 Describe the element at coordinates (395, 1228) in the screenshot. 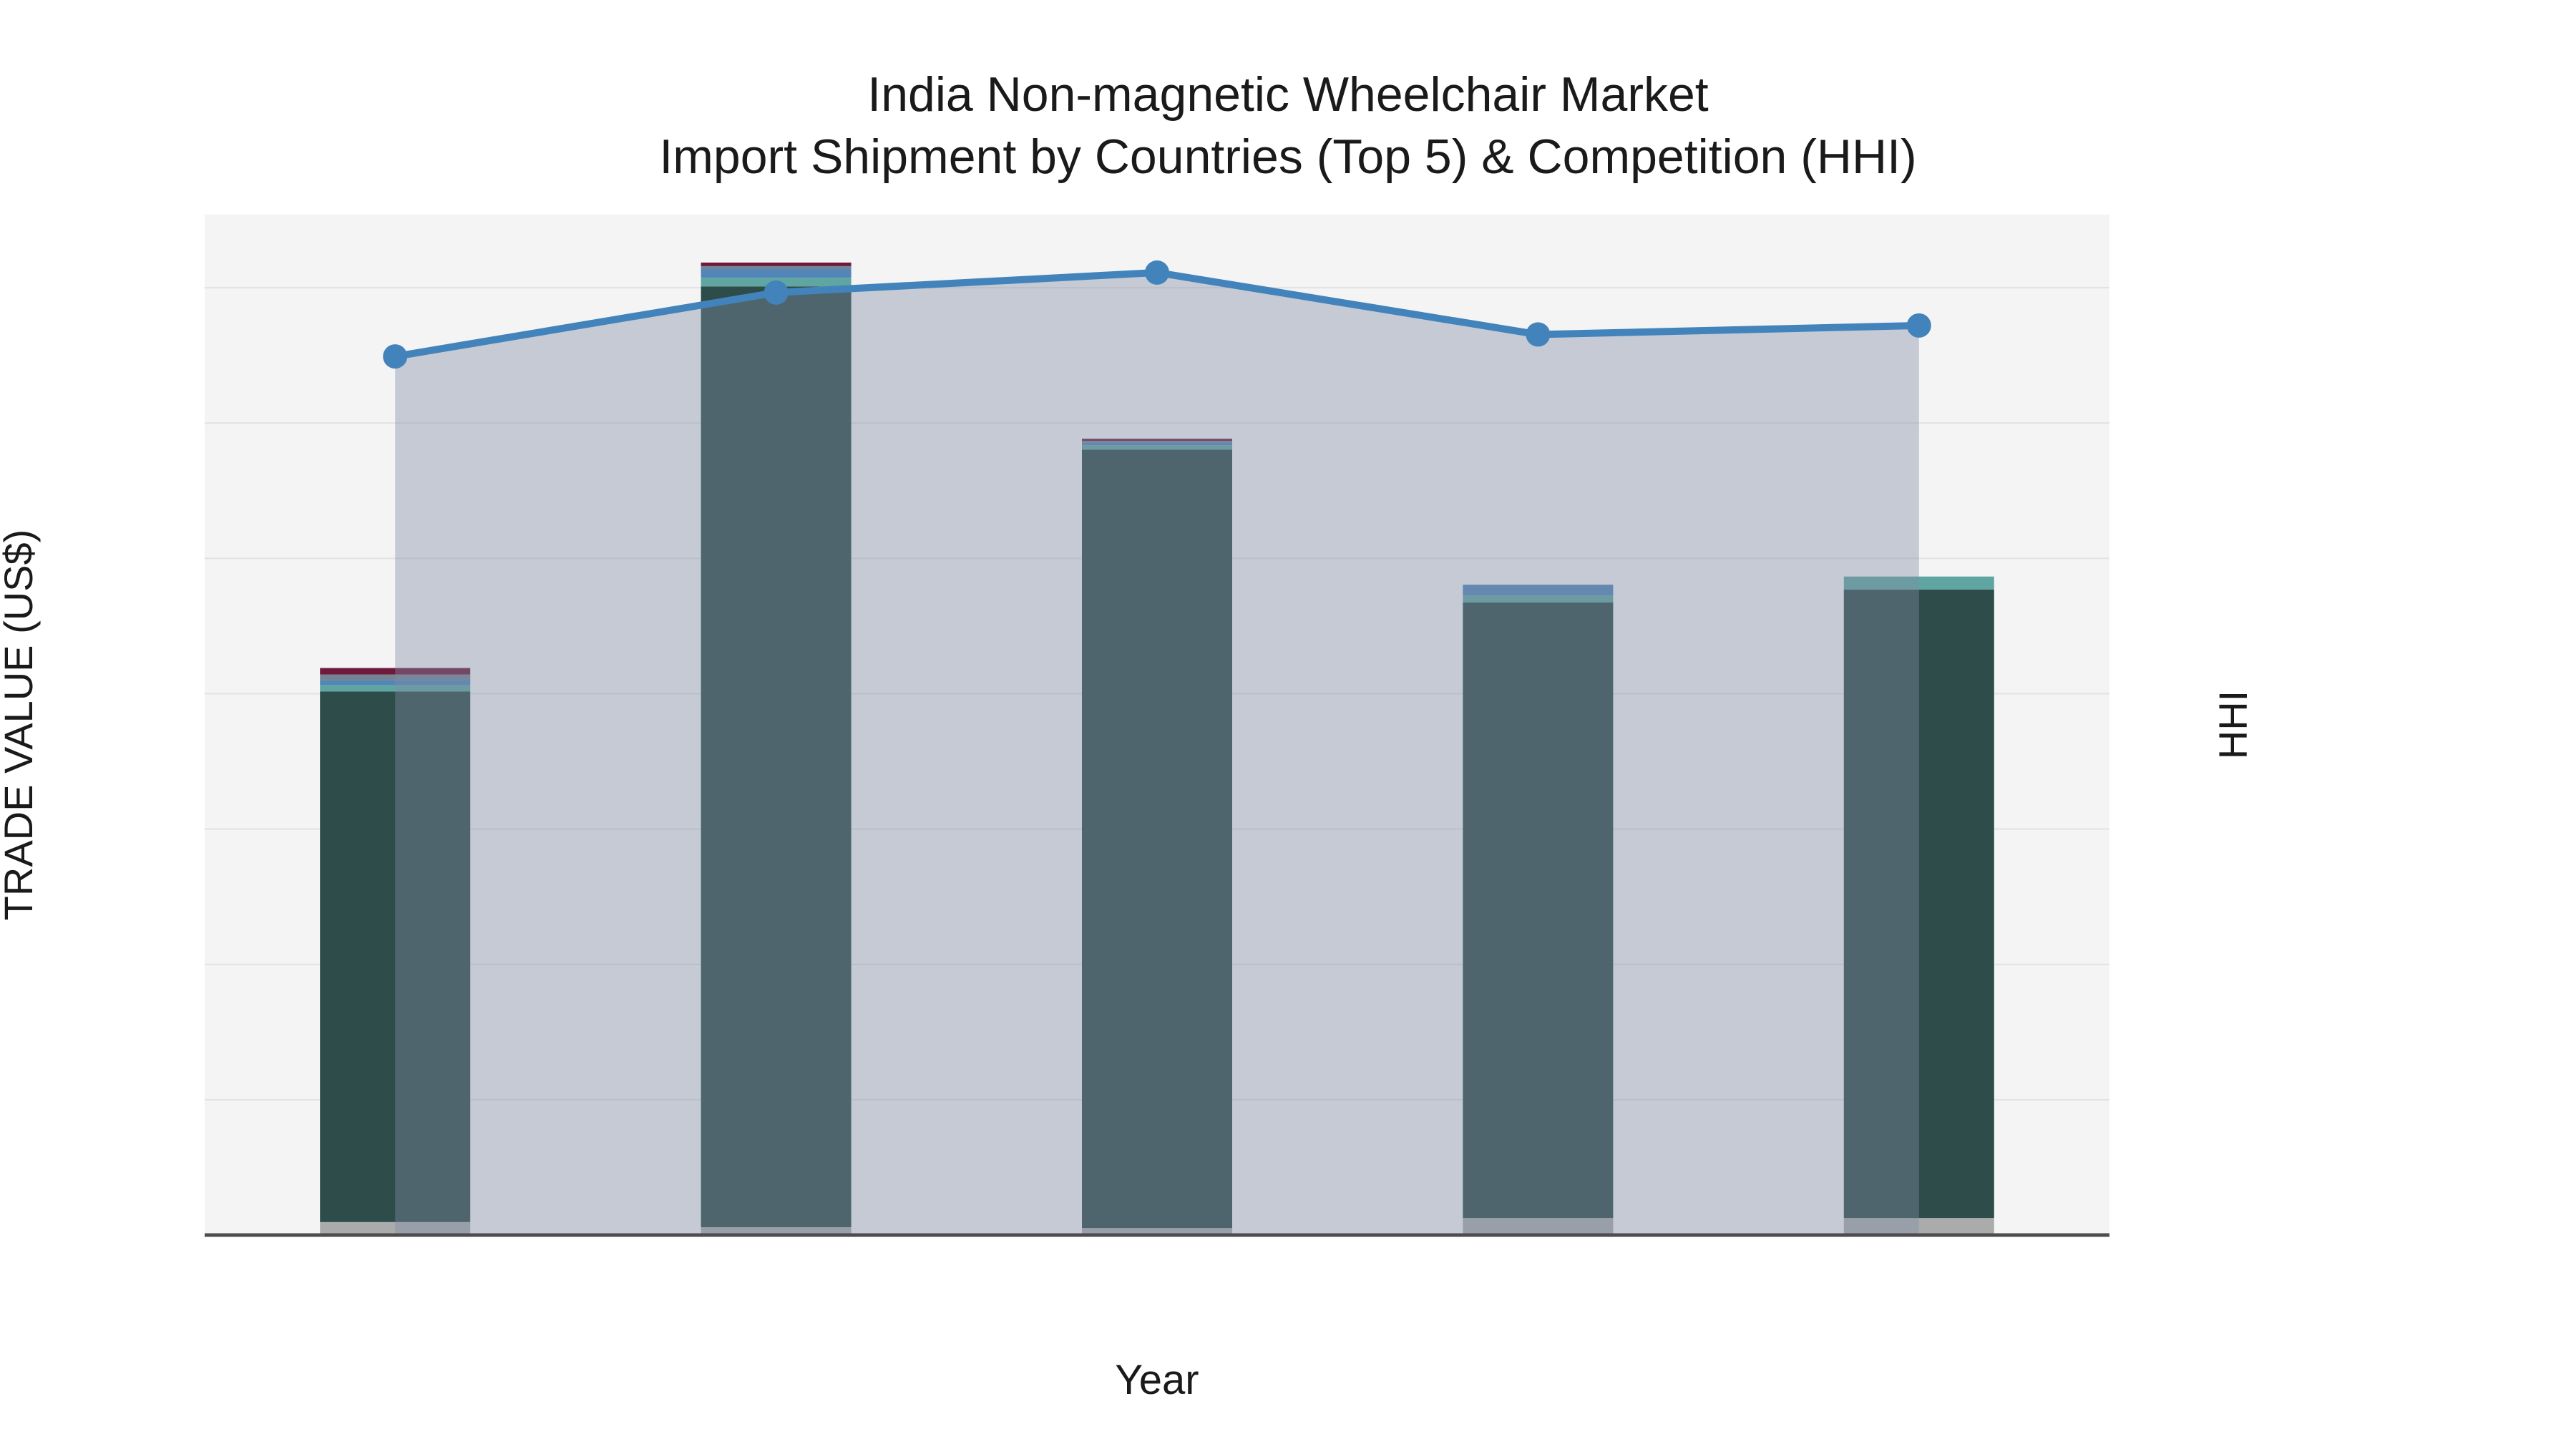

I see `bar-segment-others-2020` at that location.